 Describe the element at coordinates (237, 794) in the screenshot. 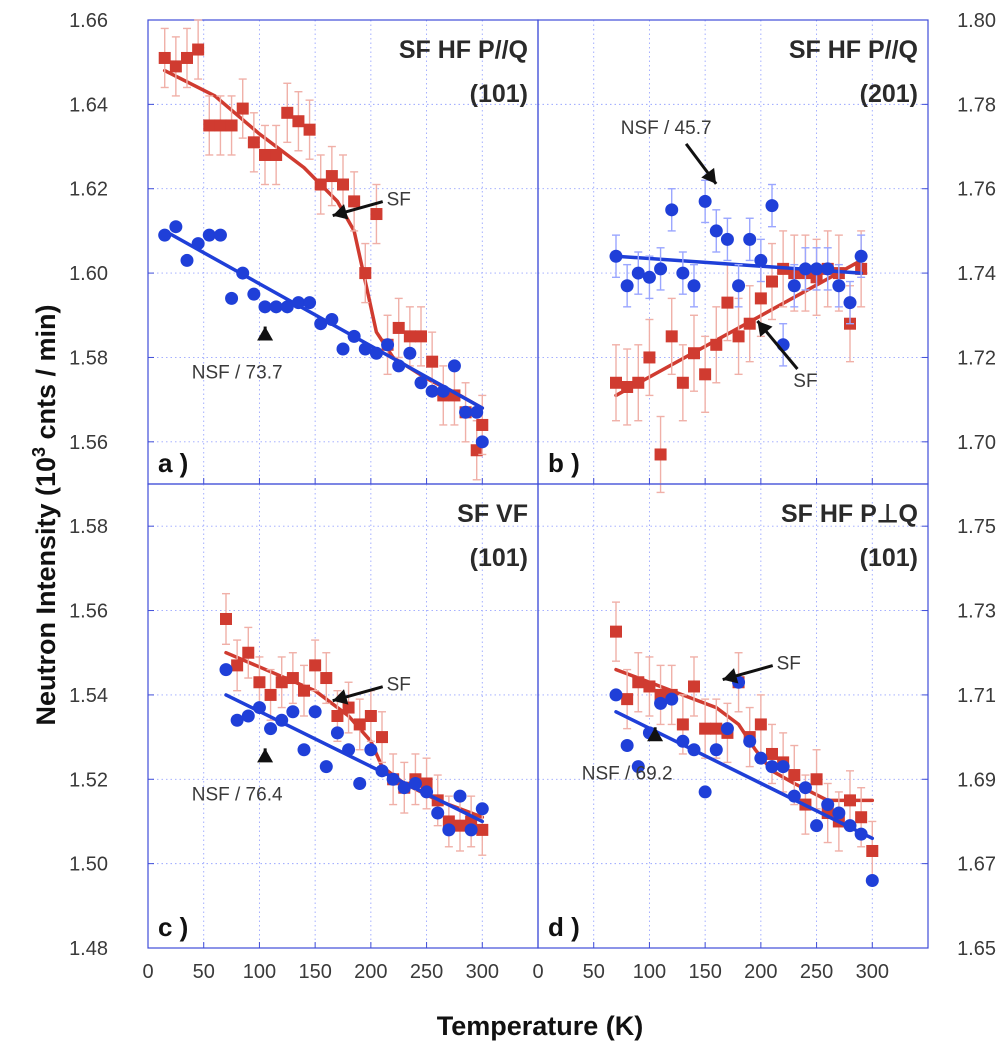

I see `annotation-nsf: NSF / 76.4` at that location.